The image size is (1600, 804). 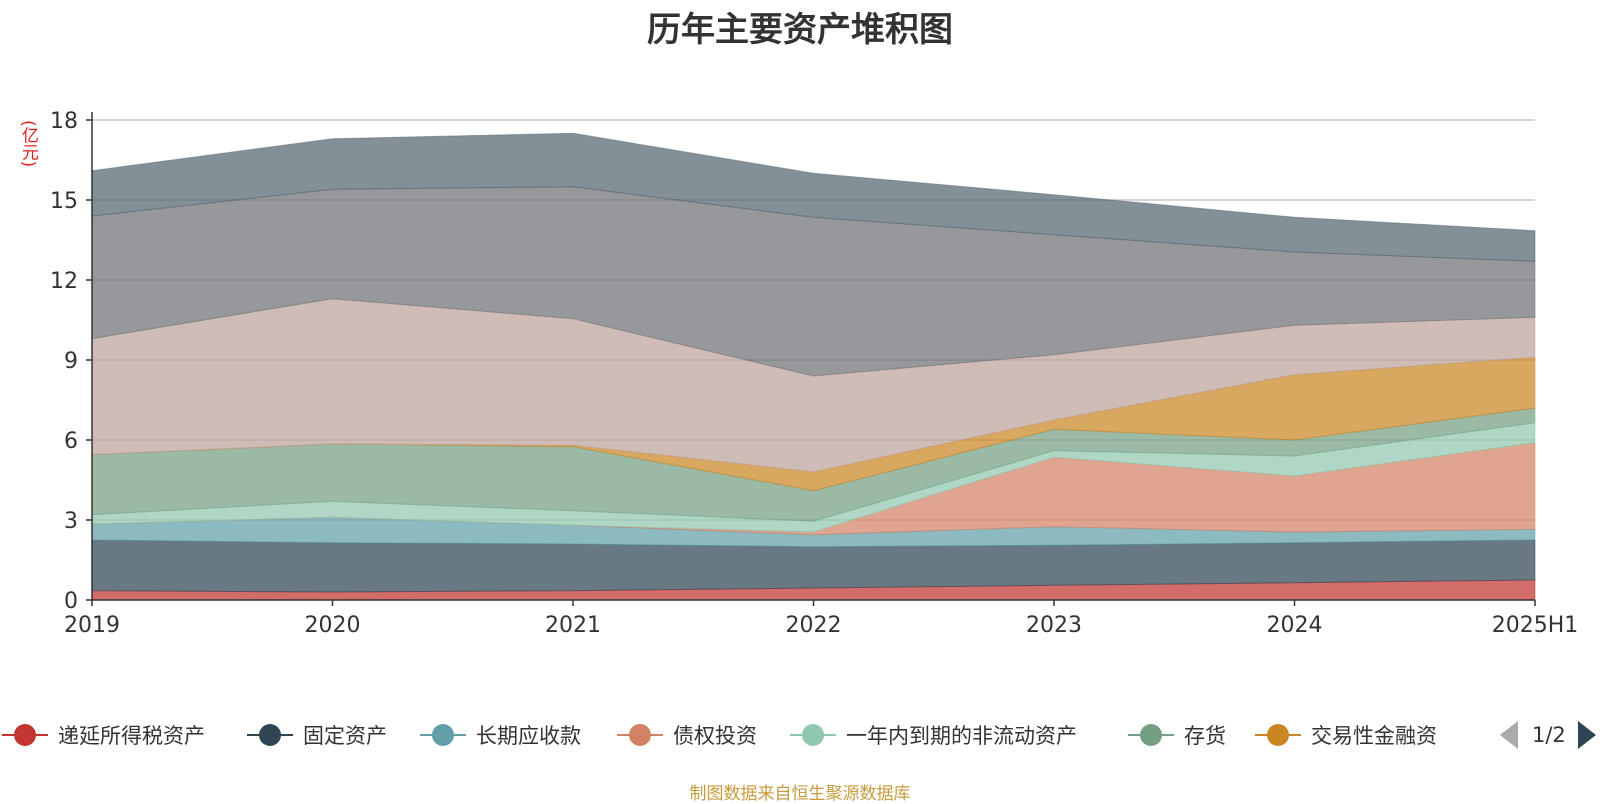 I want to click on legend-page-indicator: 1/2, so click(x=1549, y=735).